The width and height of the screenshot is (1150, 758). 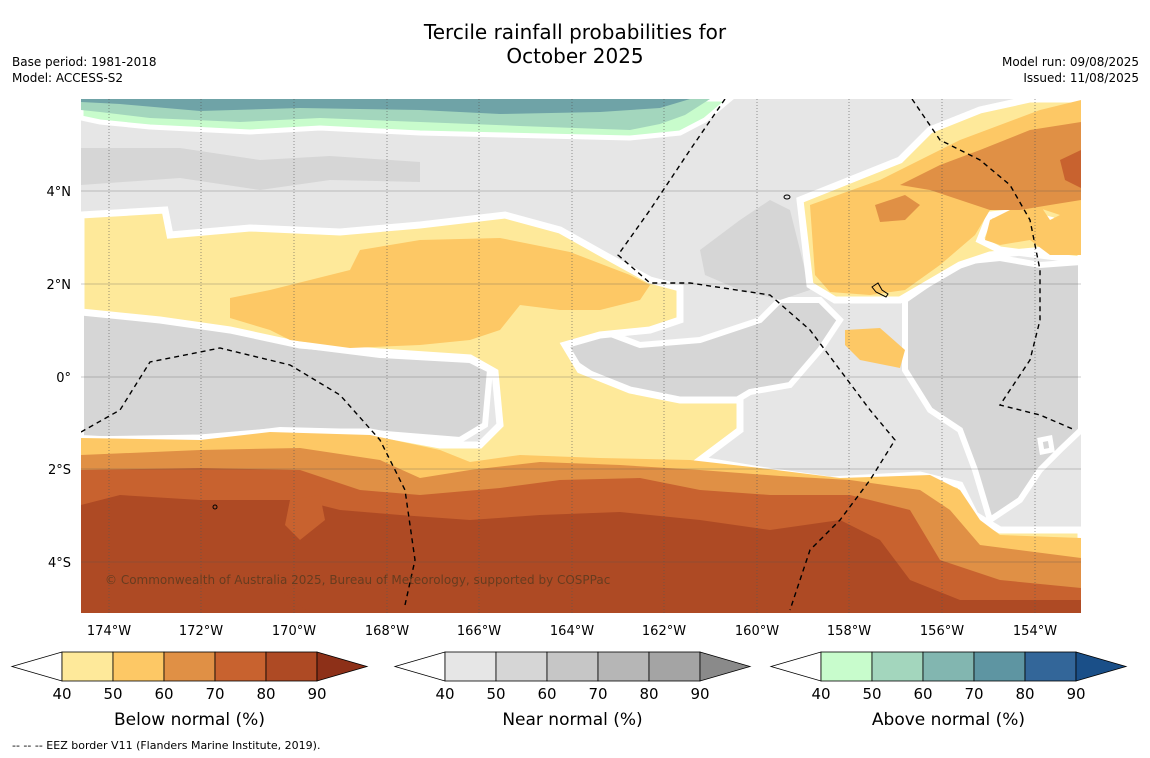 I want to click on latitude-label: 0°, so click(x=63, y=378).